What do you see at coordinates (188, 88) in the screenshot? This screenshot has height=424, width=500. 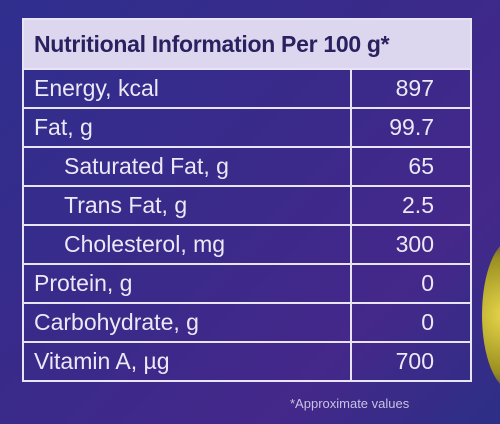 I see `nutrient-name: Energy, kcal` at bounding box center [188, 88].